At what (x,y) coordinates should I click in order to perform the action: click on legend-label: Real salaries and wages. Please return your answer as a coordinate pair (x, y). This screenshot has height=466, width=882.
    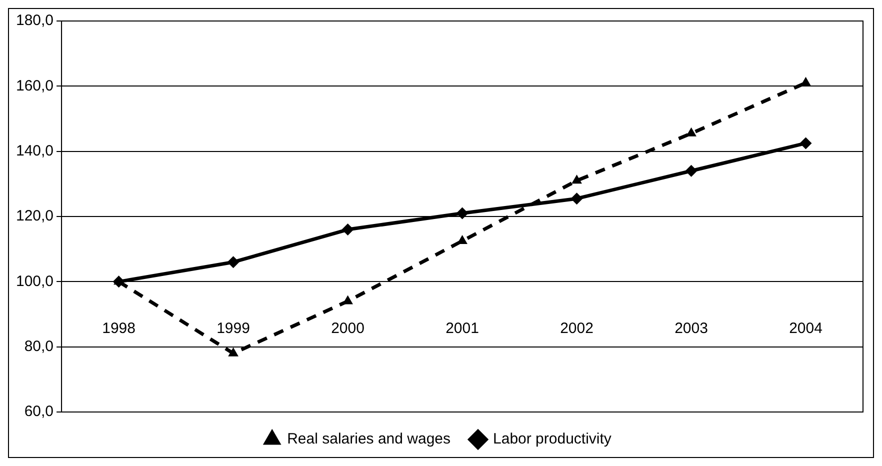
    Looking at the image, I should click on (369, 439).